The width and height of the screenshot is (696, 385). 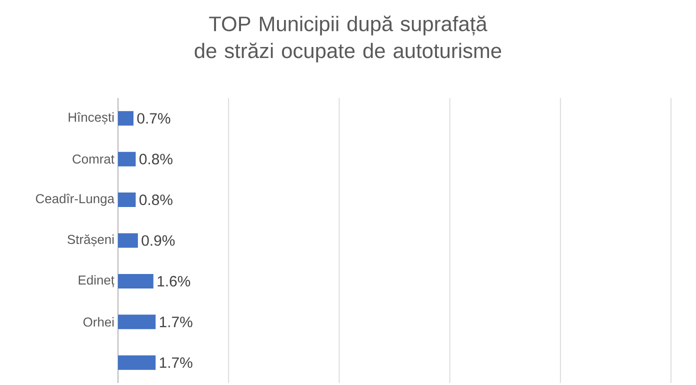 I want to click on y-tick-label: Ceadîr-Lunga, so click(x=75, y=200).